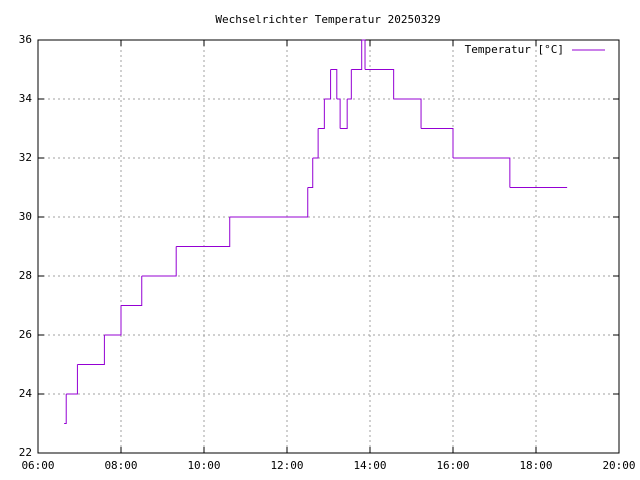 The width and height of the screenshot is (640, 480). What do you see at coordinates (514, 49) in the screenshot?
I see `legend-label: Temperatur [°C]` at bounding box center [514, 49].